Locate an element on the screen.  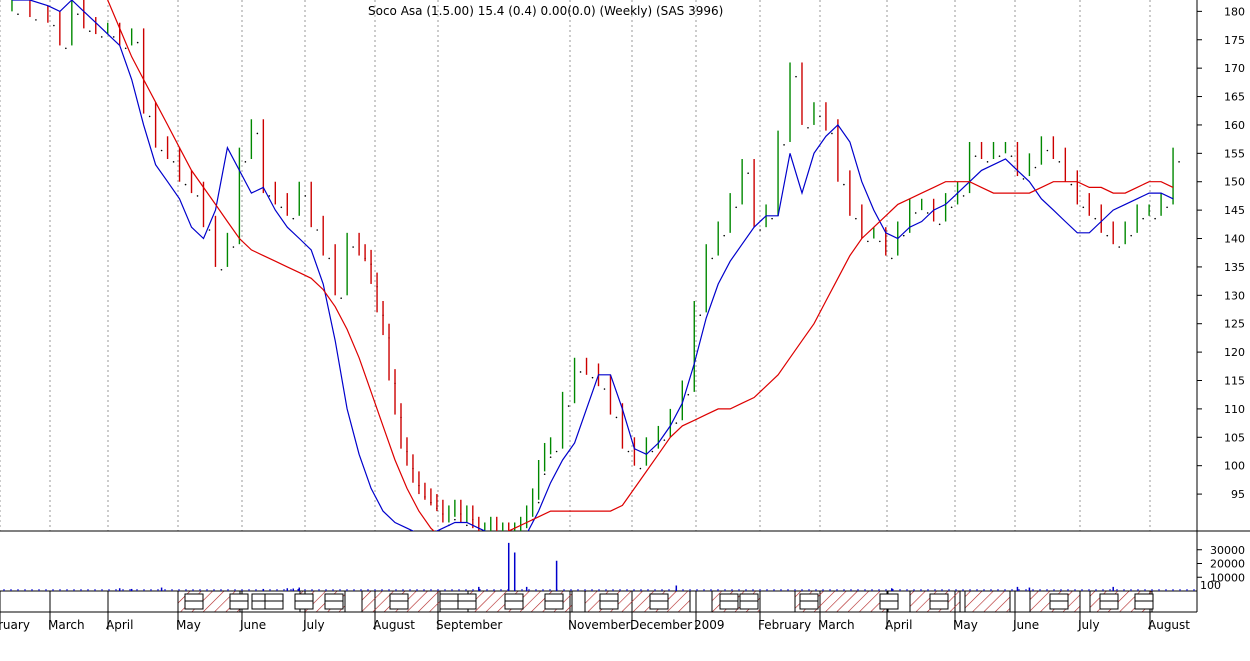
volume-tick-label: 20000 is located at coordinates (1227, 564).